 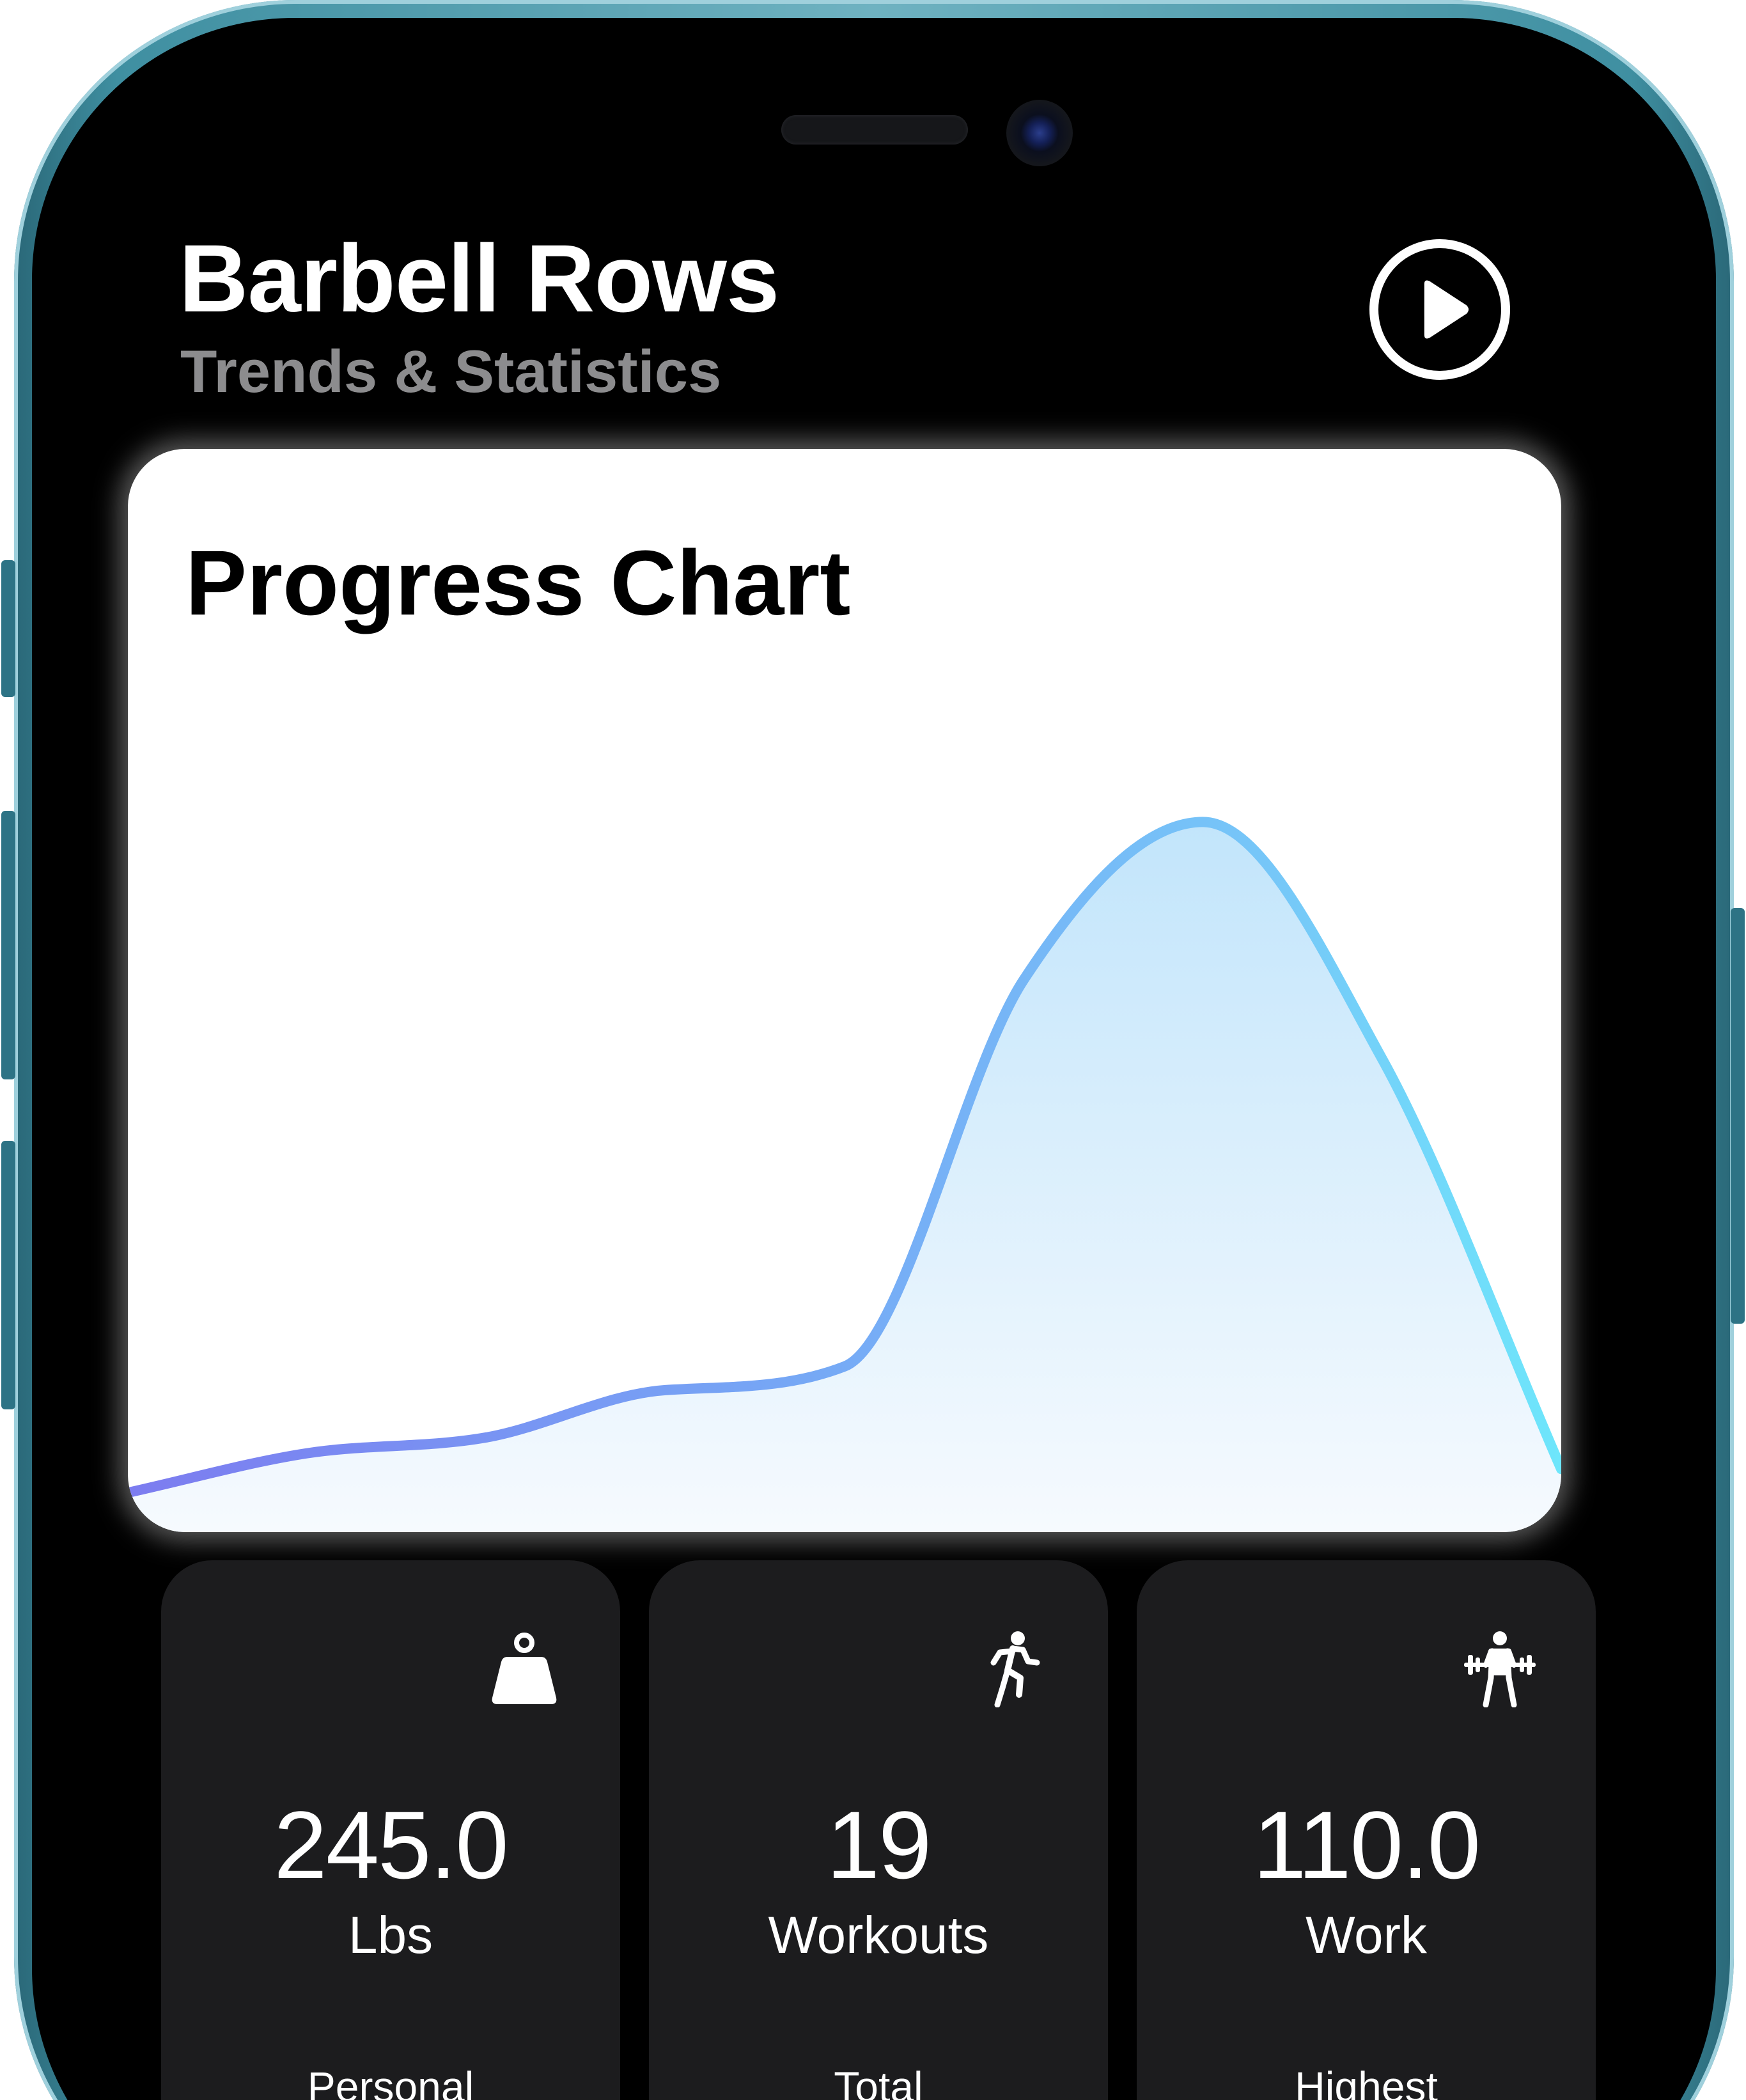 What do you see at coordinates (8, 1275) in the screenshot?
I see `volume-down-button` at bounding box center [8, 1275].